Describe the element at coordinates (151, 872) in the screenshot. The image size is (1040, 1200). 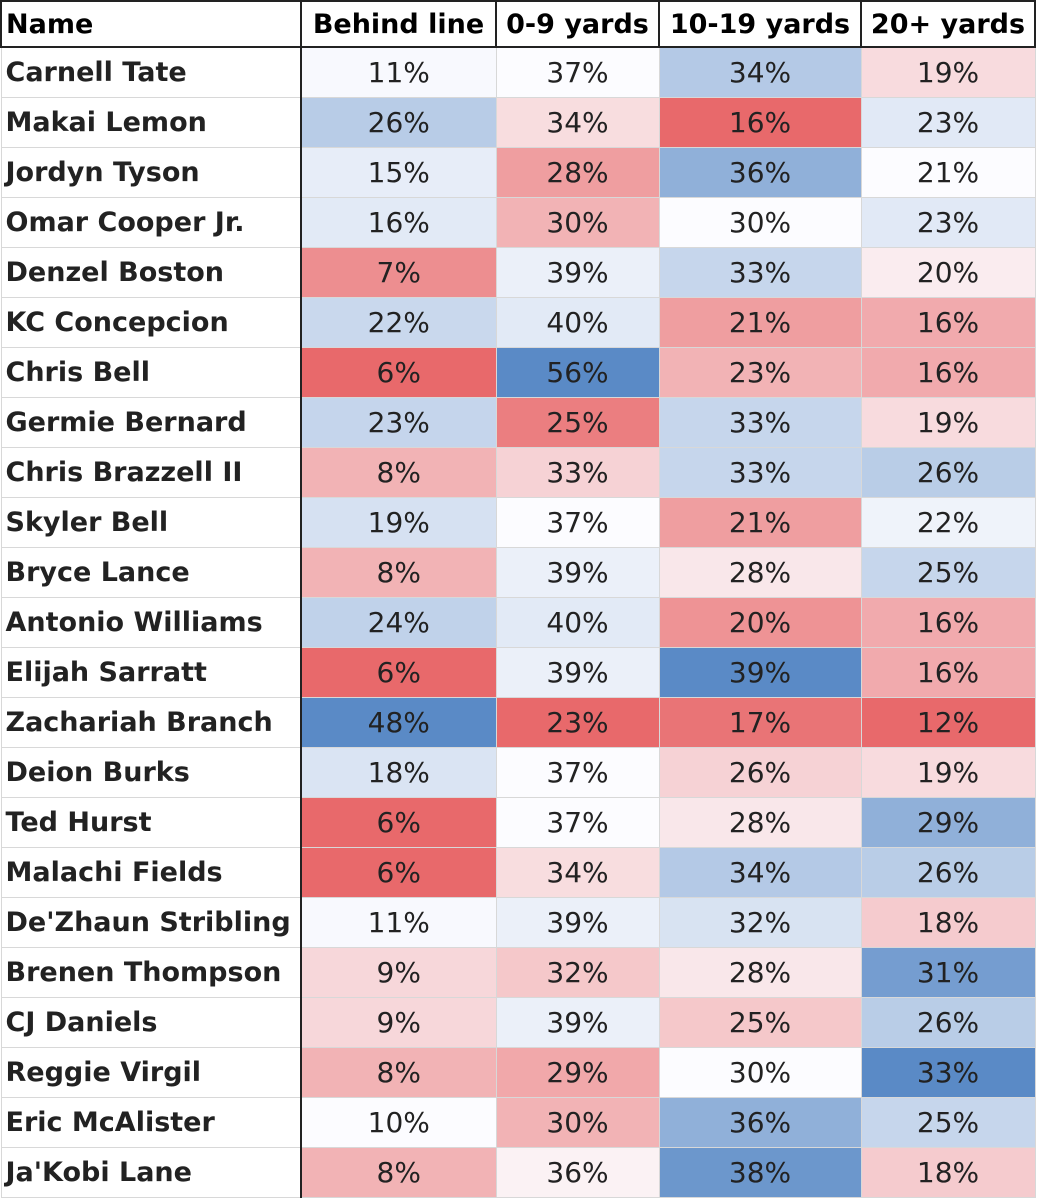
I see `player-name: Malachi Fields` at that location.